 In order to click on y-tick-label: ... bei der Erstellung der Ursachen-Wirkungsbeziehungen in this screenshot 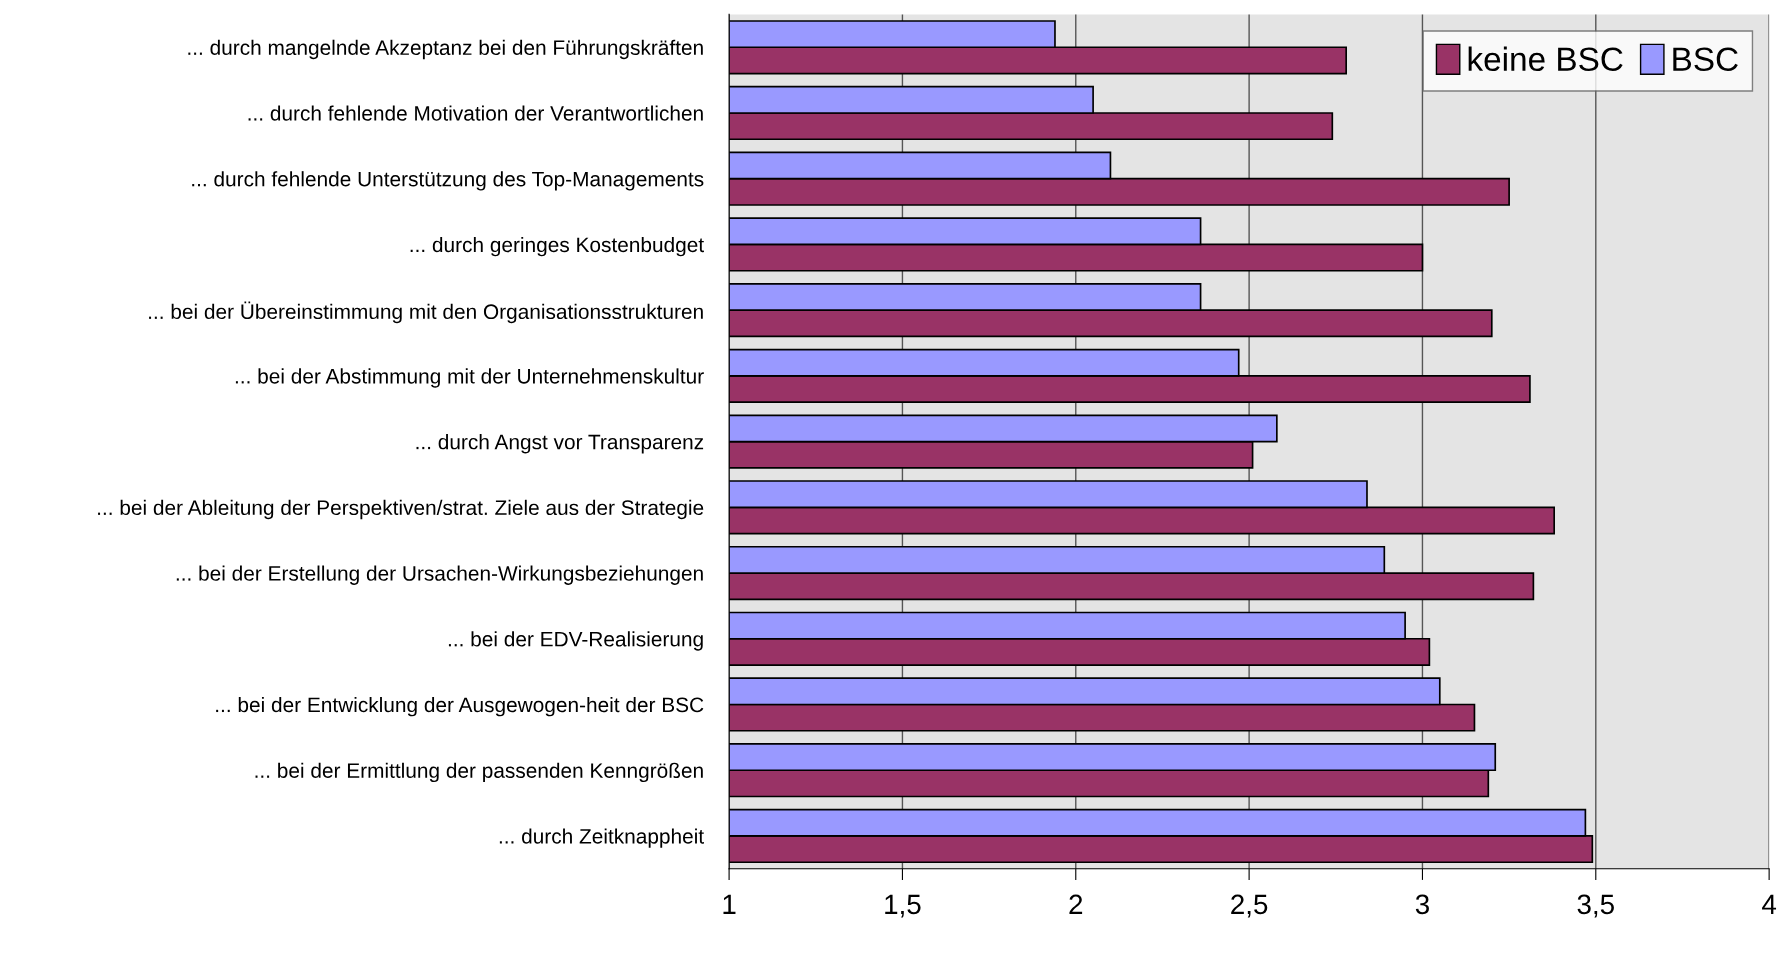, I will do `click(439, 575)`.